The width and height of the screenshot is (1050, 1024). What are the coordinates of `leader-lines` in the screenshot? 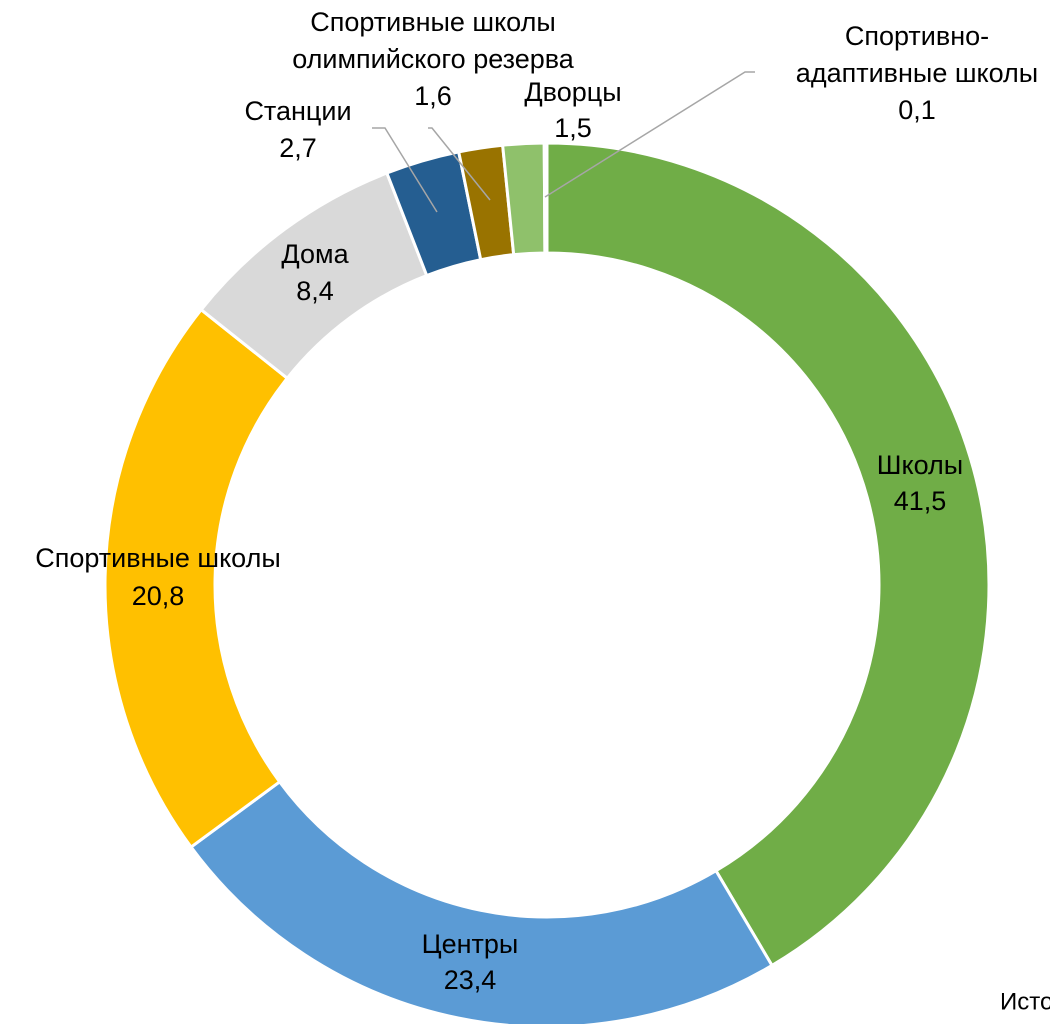 It's located at (563, 142).